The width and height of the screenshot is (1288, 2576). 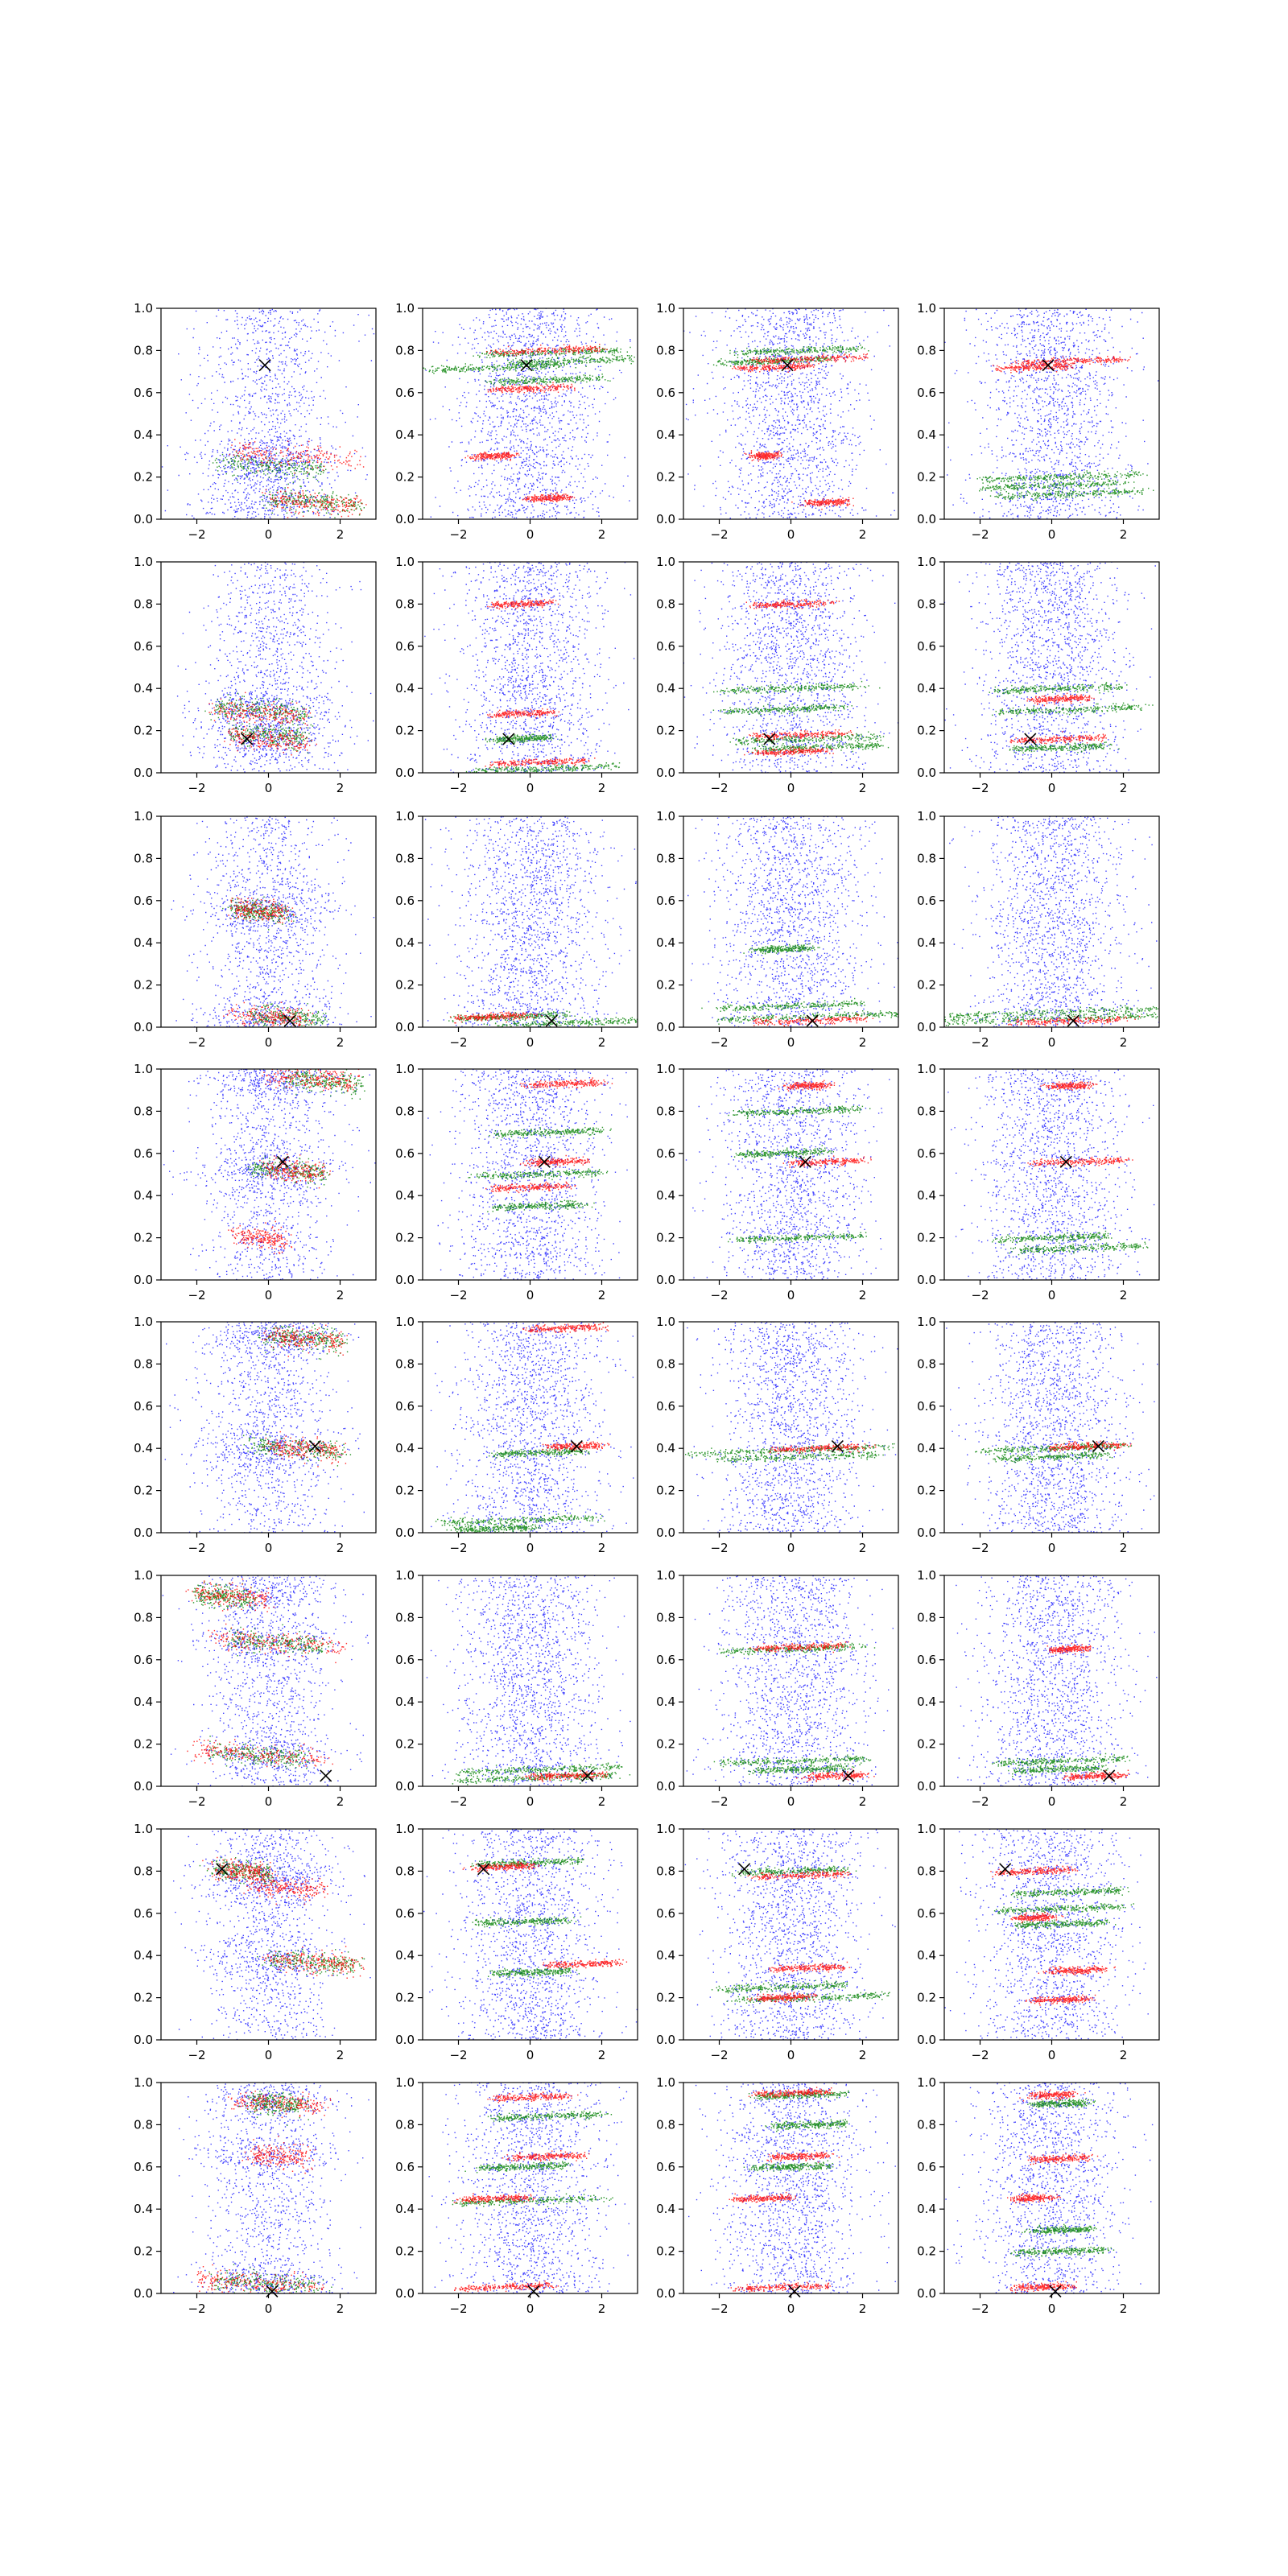 I want to click on subplot-r2-c2: −2 0 2 0.0 0.2 0.4 0.6 0.8 1.0, so click(x=516, y=675).